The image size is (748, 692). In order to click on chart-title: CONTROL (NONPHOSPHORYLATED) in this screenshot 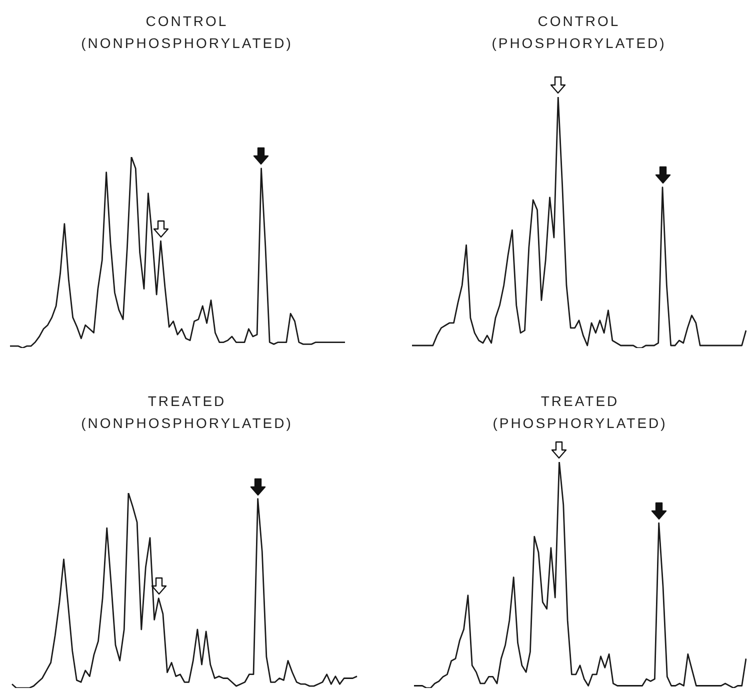, I will do `click(187, 32)`.